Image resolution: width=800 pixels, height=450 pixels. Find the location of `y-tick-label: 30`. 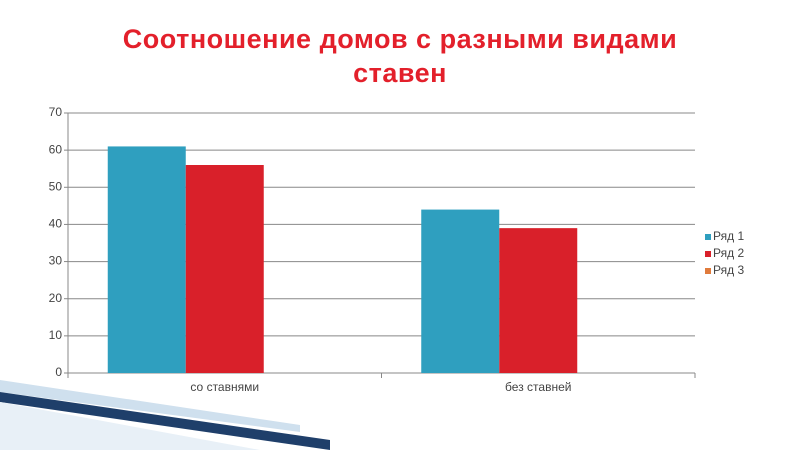

y-tick-label: 30 is located at coordinates (56, 261).